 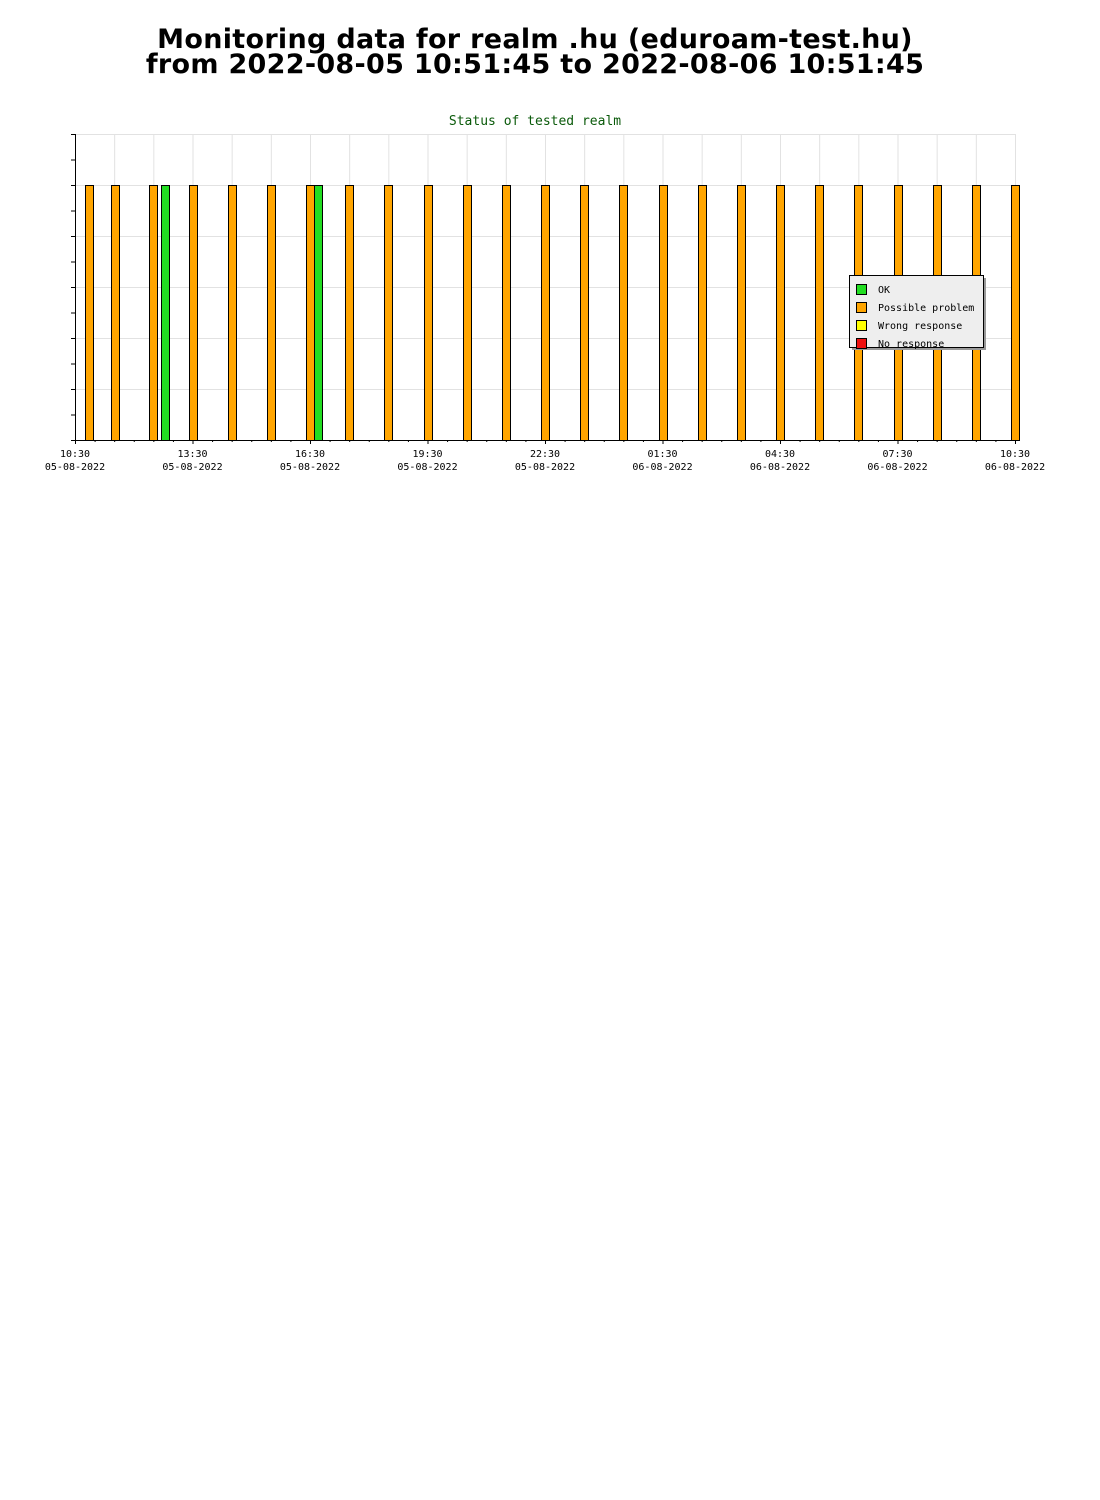 What do you see at coordinates (192, 454) in the screenshot?
I see `x-tick-label-time: 13:30` at bounding box center [192, 454].